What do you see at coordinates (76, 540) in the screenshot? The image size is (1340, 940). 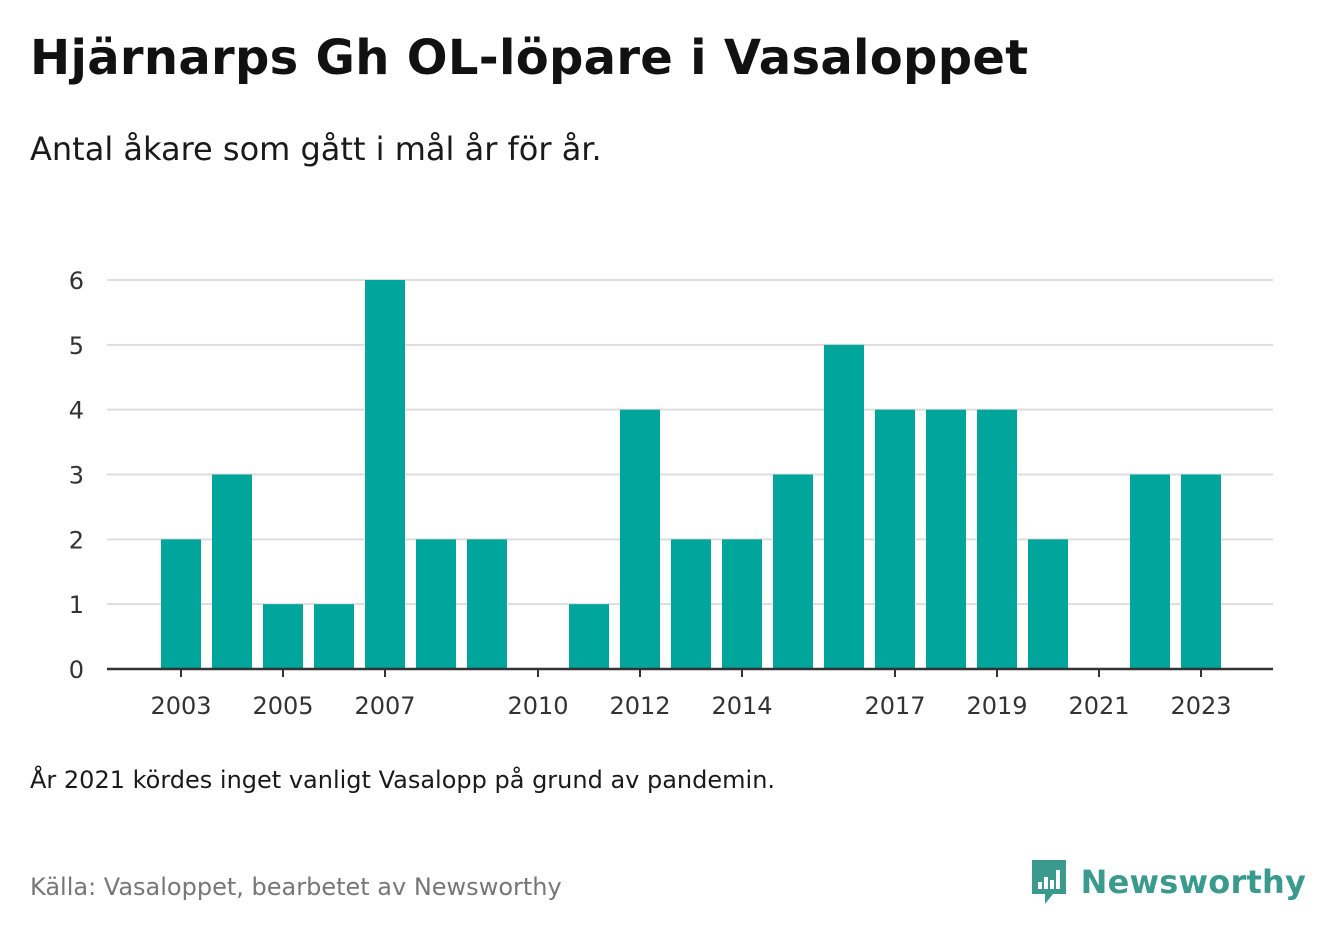 I see `y-tick-label: 2` at bounding box center [76, 540].